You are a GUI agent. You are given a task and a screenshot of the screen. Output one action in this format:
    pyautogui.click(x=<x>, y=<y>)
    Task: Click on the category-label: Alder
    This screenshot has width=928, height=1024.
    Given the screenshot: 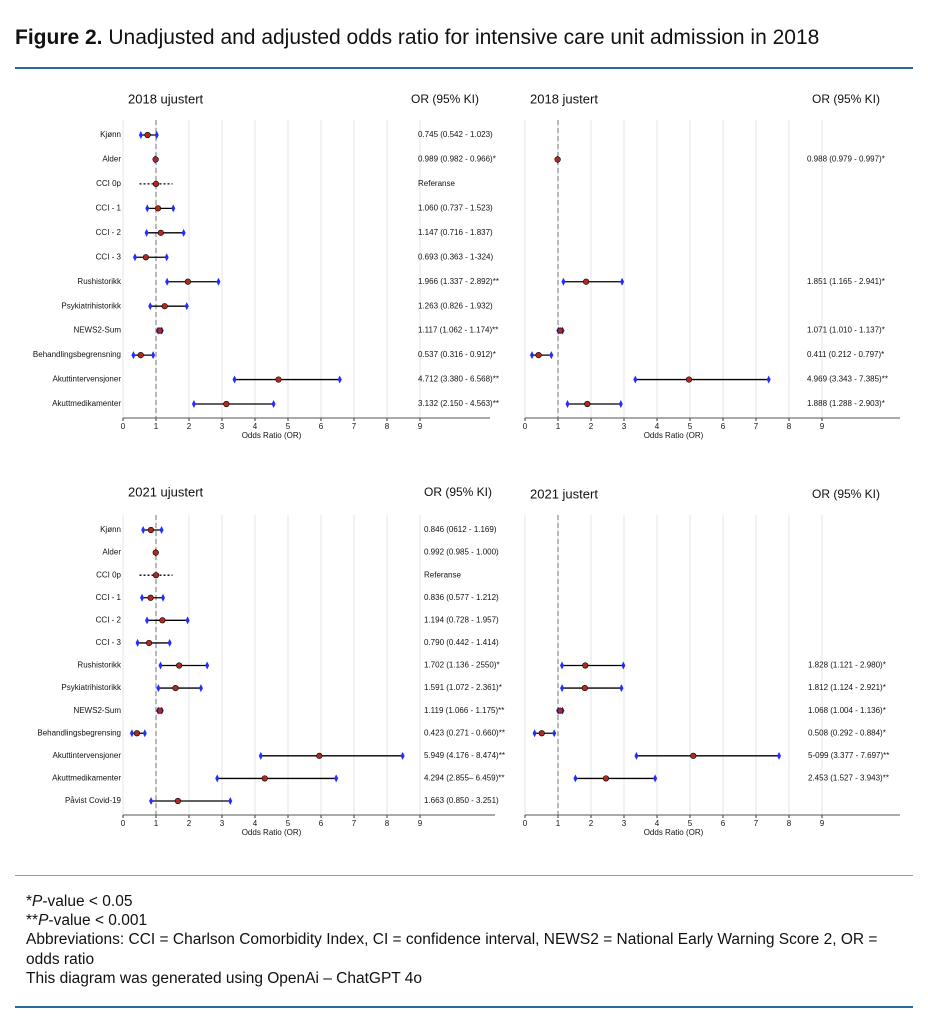 What is the action you would take?
    pyautogui.click(x=111, y=159)
    